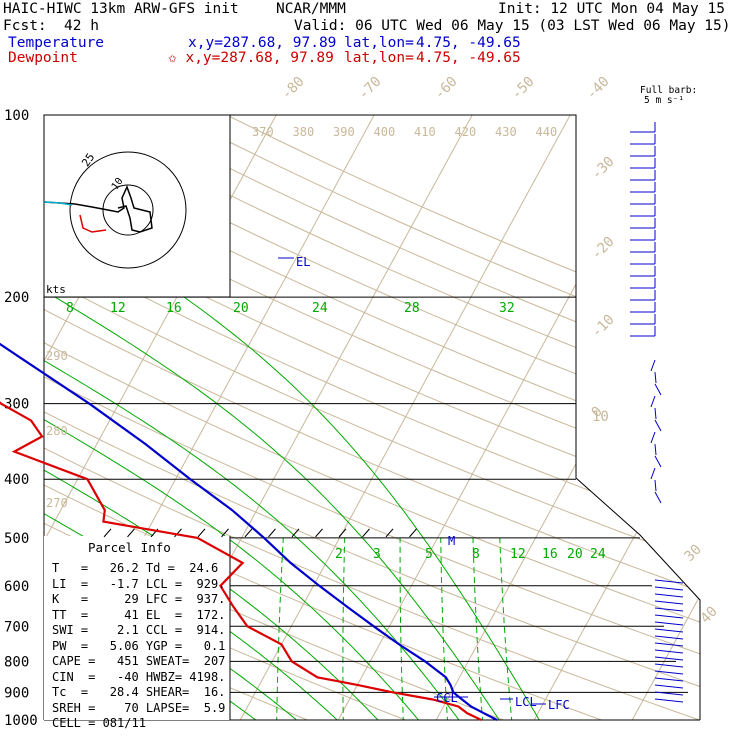 This screenshot has width=740, height=740. What do you see at coordinates (693, 553) in the screenshot?
I see `isotherm-label: 30` at bounding box center [693, 553].